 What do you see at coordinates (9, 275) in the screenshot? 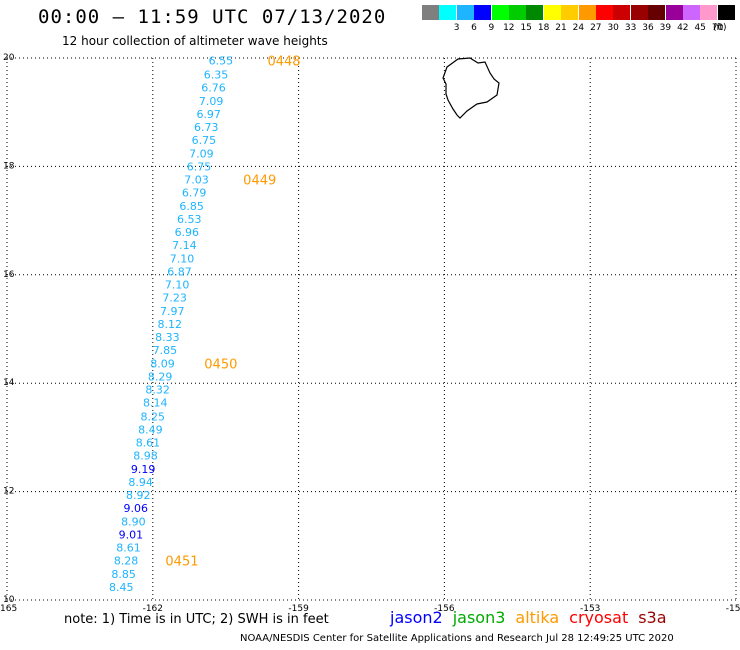
I see `lat-tick-label: 16` at bounding box center [9, 275].